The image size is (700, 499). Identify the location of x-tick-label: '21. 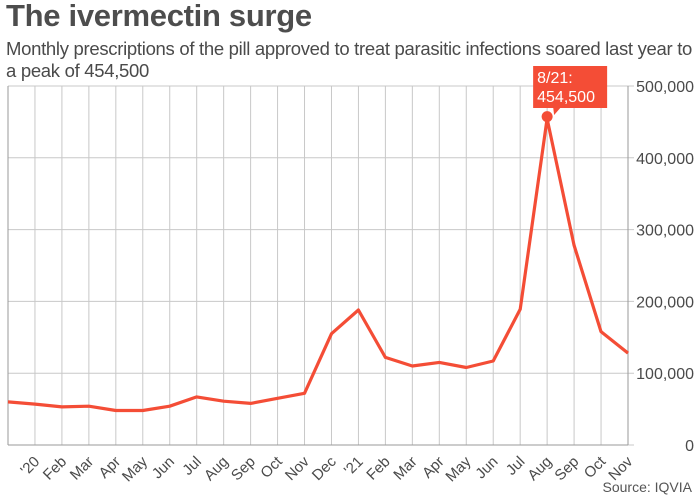
(354, 466).